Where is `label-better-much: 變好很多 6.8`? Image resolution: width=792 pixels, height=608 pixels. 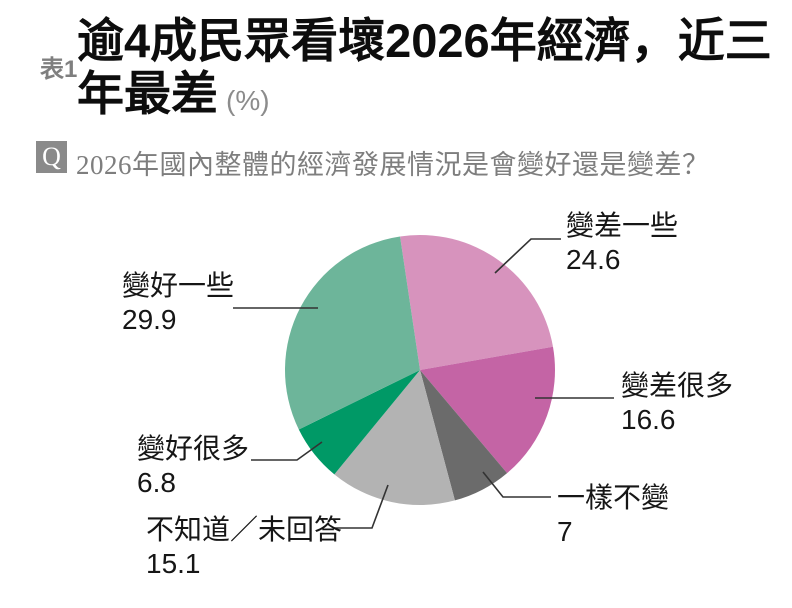
label-better-much: 變好很多 6.8 is located at coordinates (193, 466).